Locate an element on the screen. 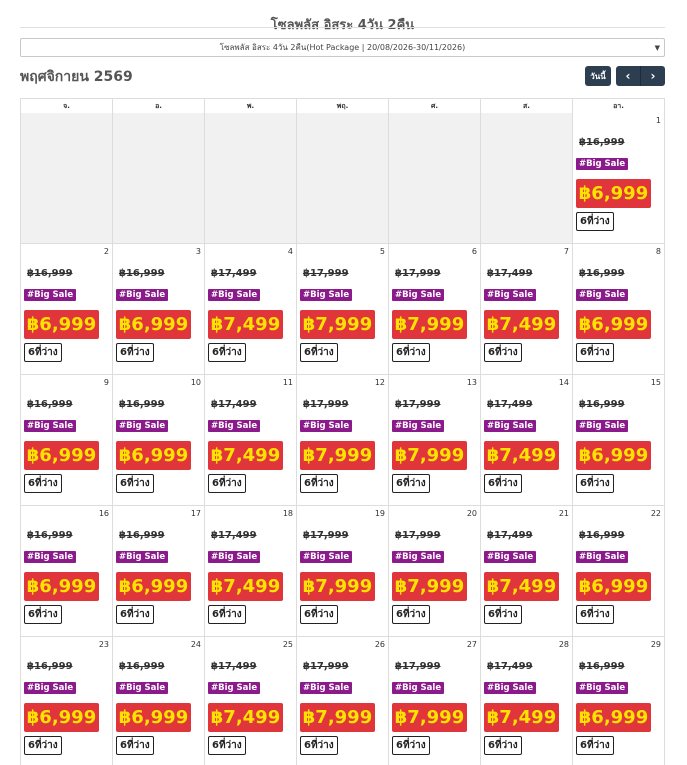  day-cell: 15 ฿16,999 #Big Sale ฿6,999 6ที่ว่าง is located at coordinates (619, 440).